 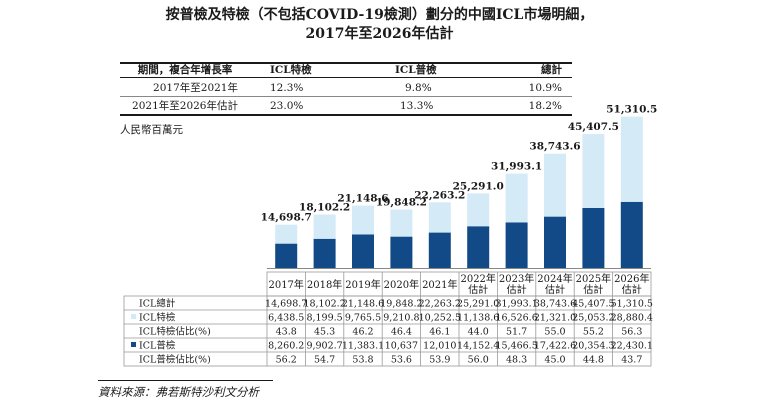 What do you see at coordinates (401, 318) in the screenshot?
I see `data-table-cell-2-4: 9,210.8` at bounding box center [401, 318].